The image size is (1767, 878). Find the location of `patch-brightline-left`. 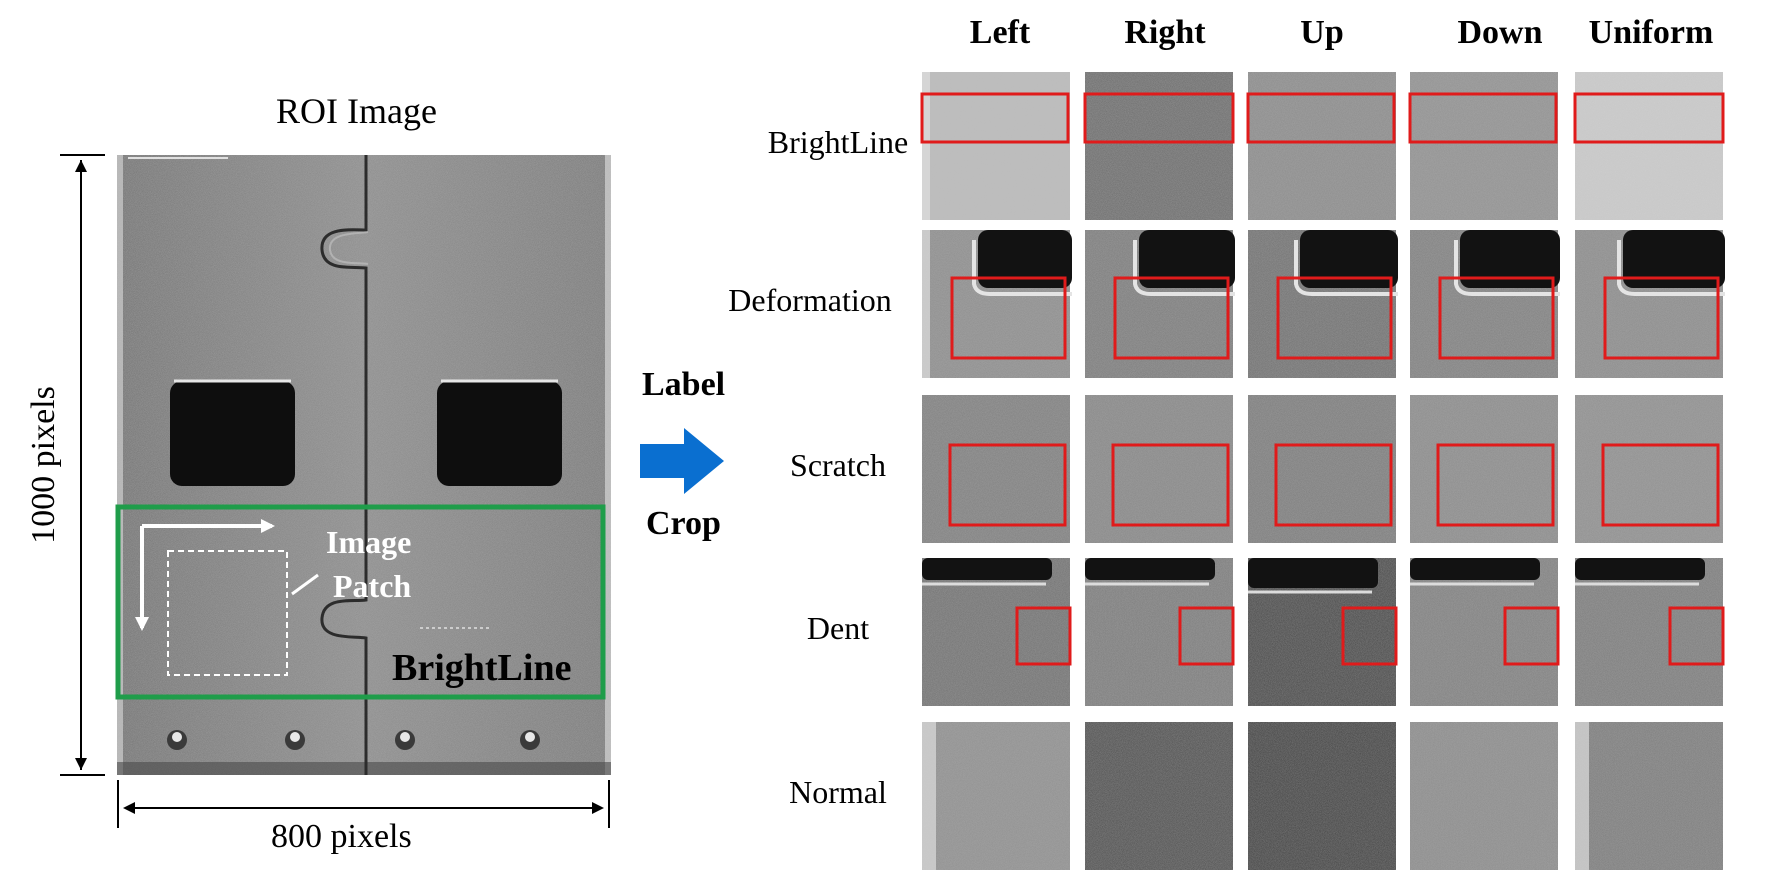

patch-brightline-left is located at coordinates (995, 146).